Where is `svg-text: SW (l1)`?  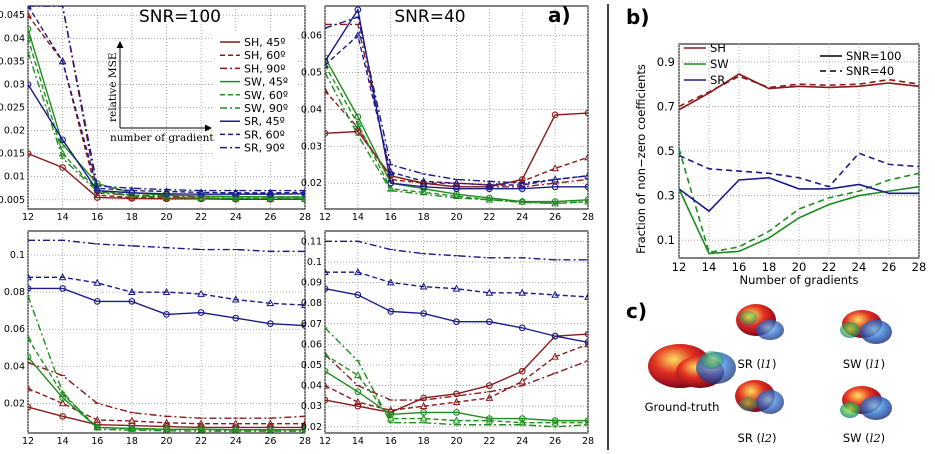 svg-text: SW (l1) is located at coordinates (864, 364).